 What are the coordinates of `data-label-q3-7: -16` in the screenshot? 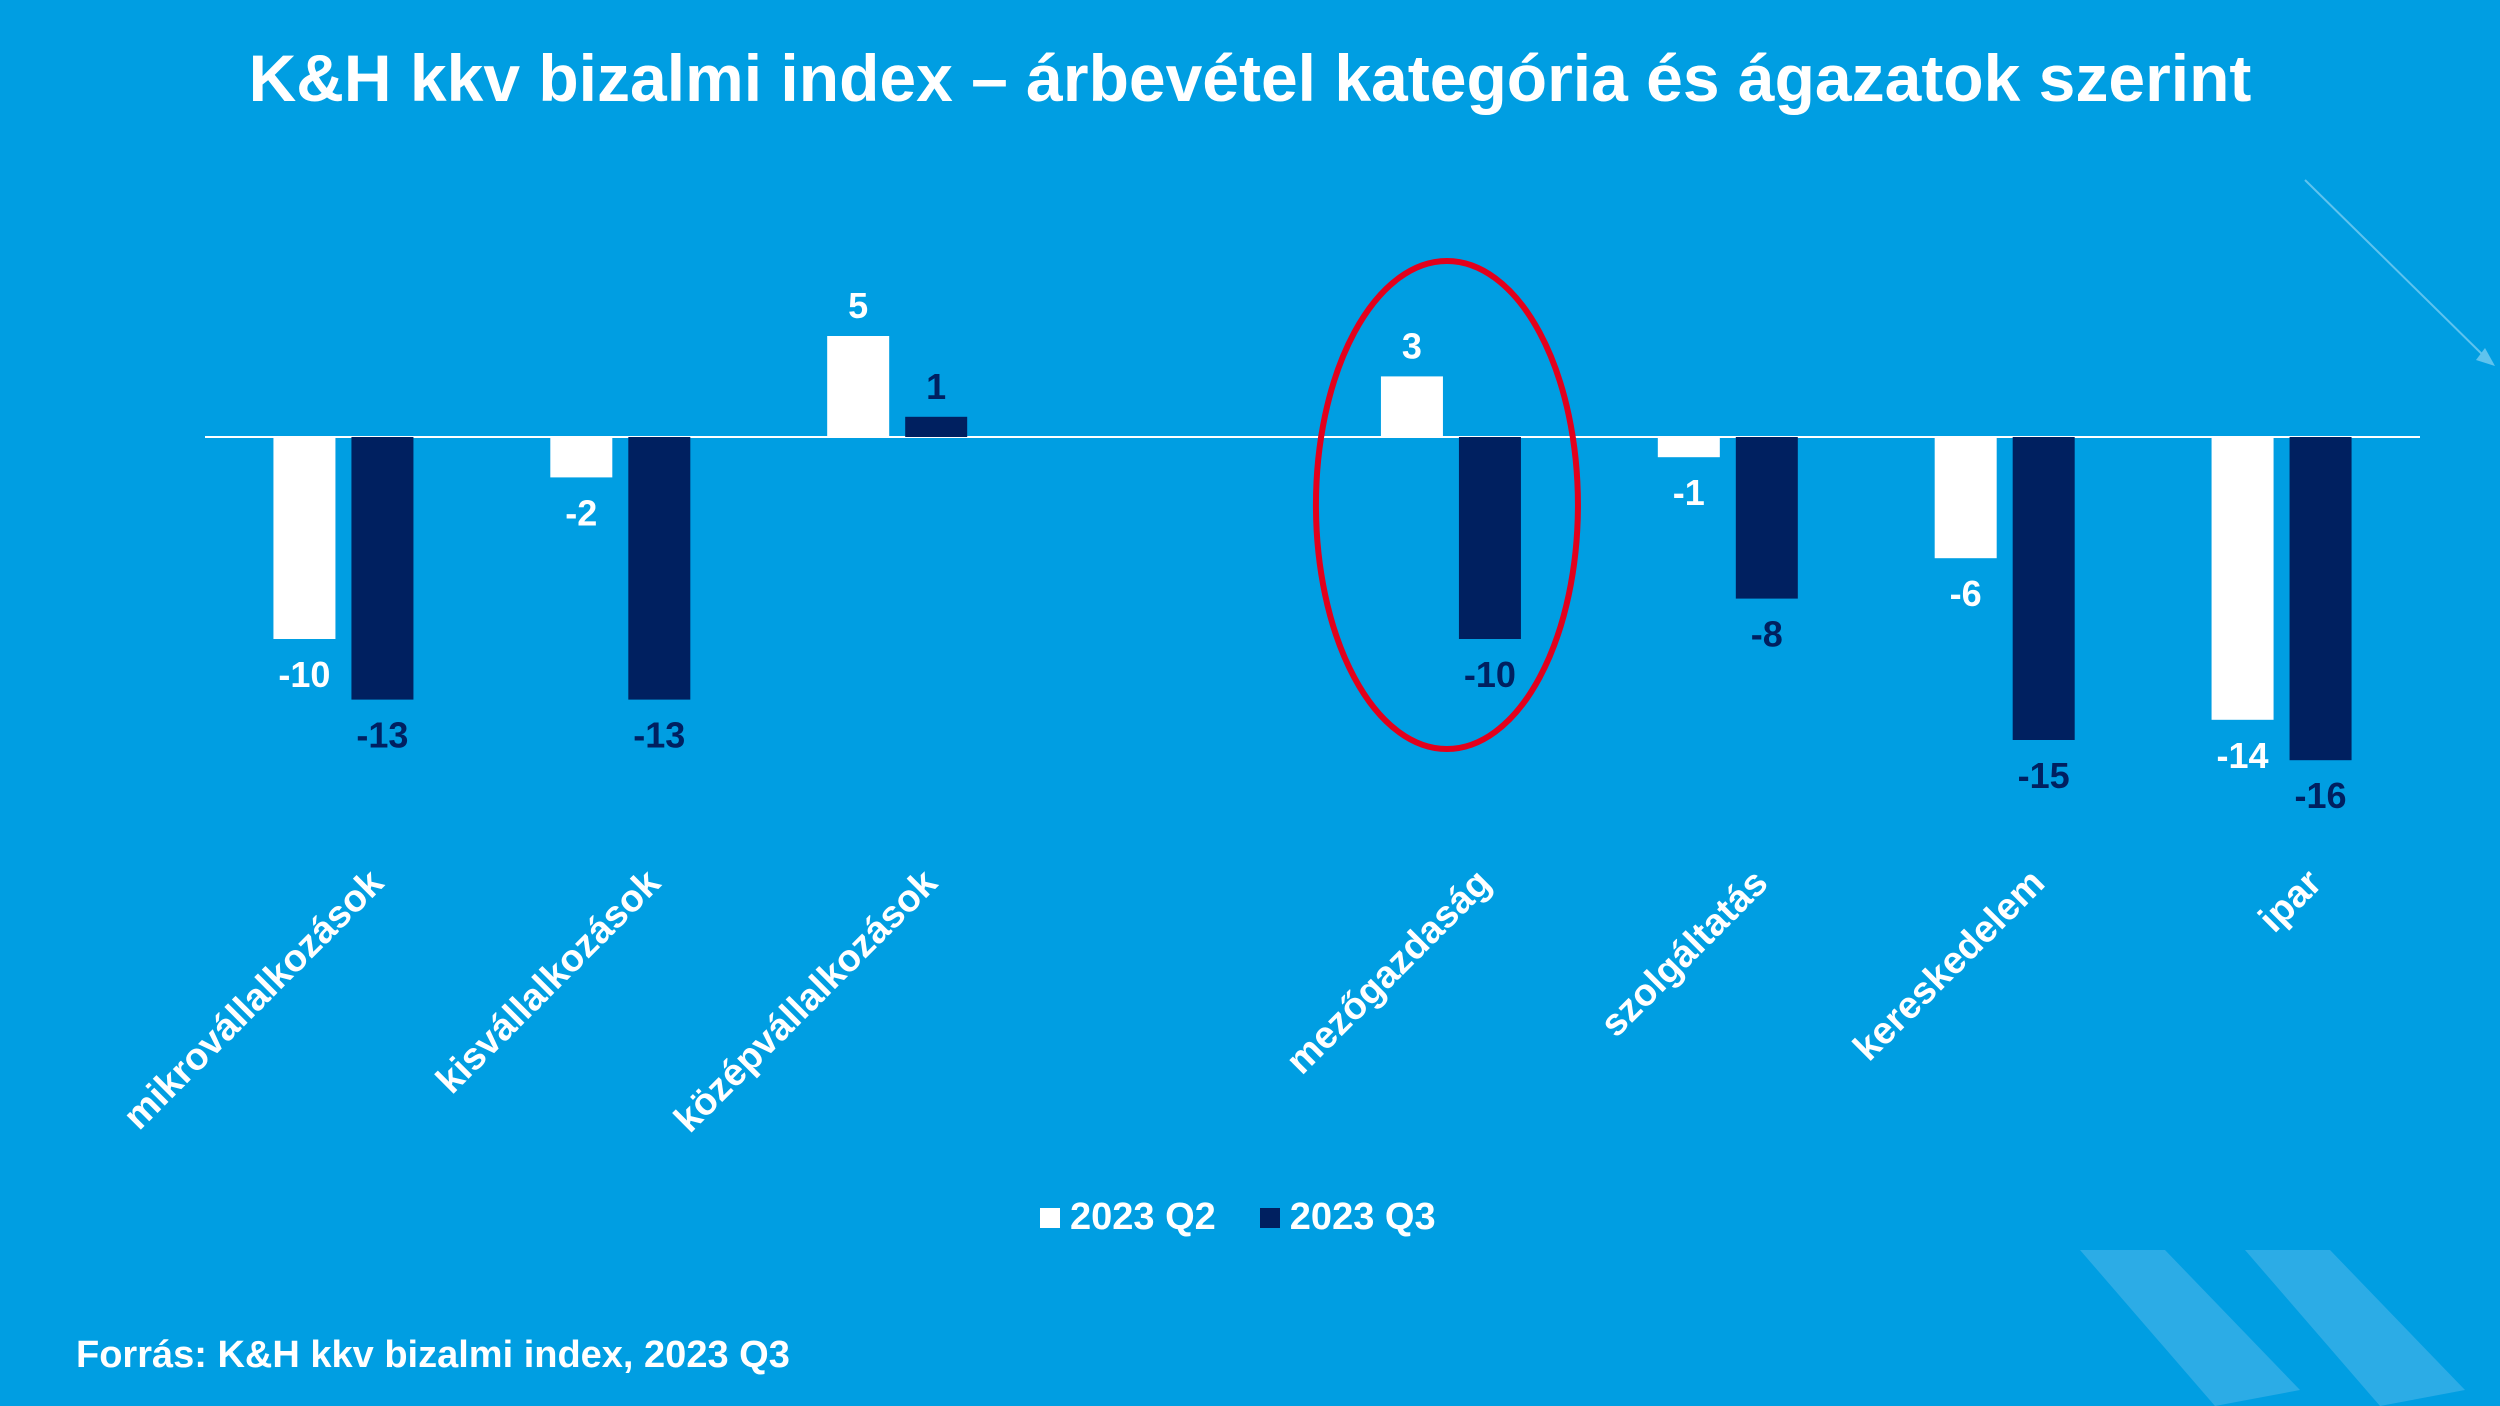 It's located at (2321, 795).